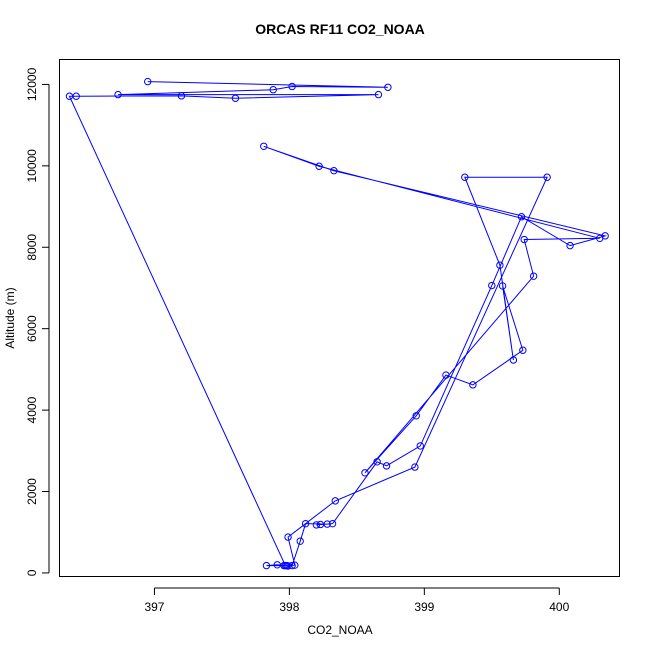 The height and width of the screenshot is (650, 650). Describe the element at coordinates (32, 84) in the screenshot. I see `y-tick-label: 12000` at that location.